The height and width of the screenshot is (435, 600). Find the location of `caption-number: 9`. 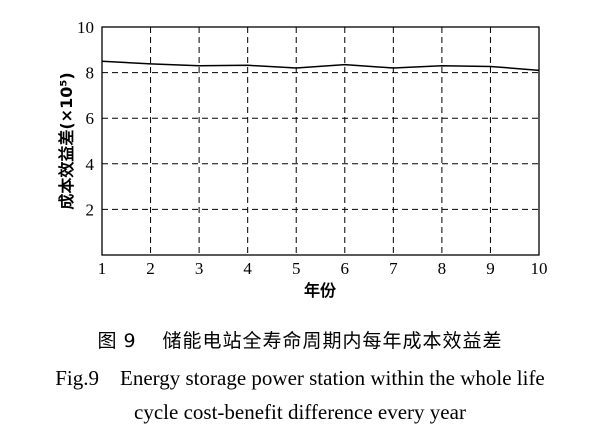

caption-number: 9 is located at coordinates (130, 341).